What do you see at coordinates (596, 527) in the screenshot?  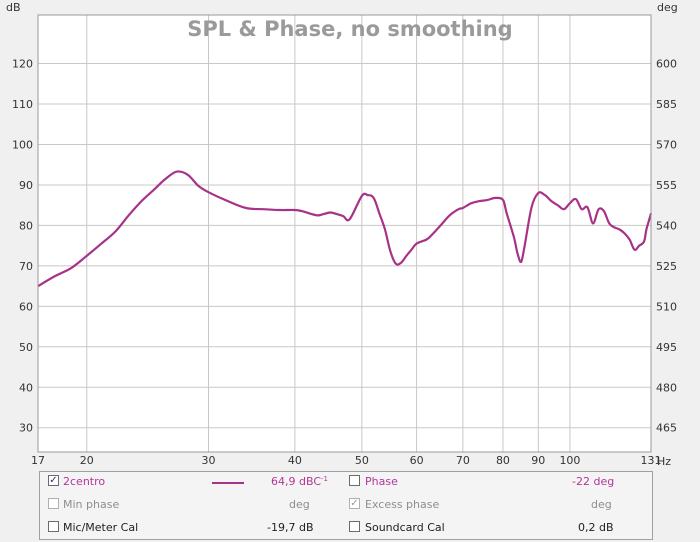 I see `soundcard-cal-value: 0,2 dB` at bounding box center [596, 527].